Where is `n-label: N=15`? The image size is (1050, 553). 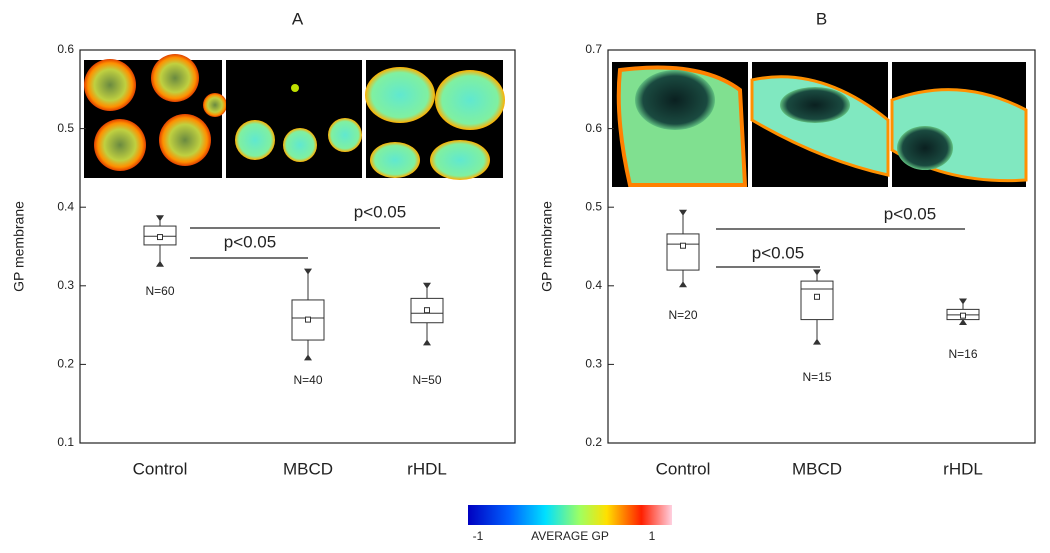 n-label: N=15 is located at coordinates (816, 377).